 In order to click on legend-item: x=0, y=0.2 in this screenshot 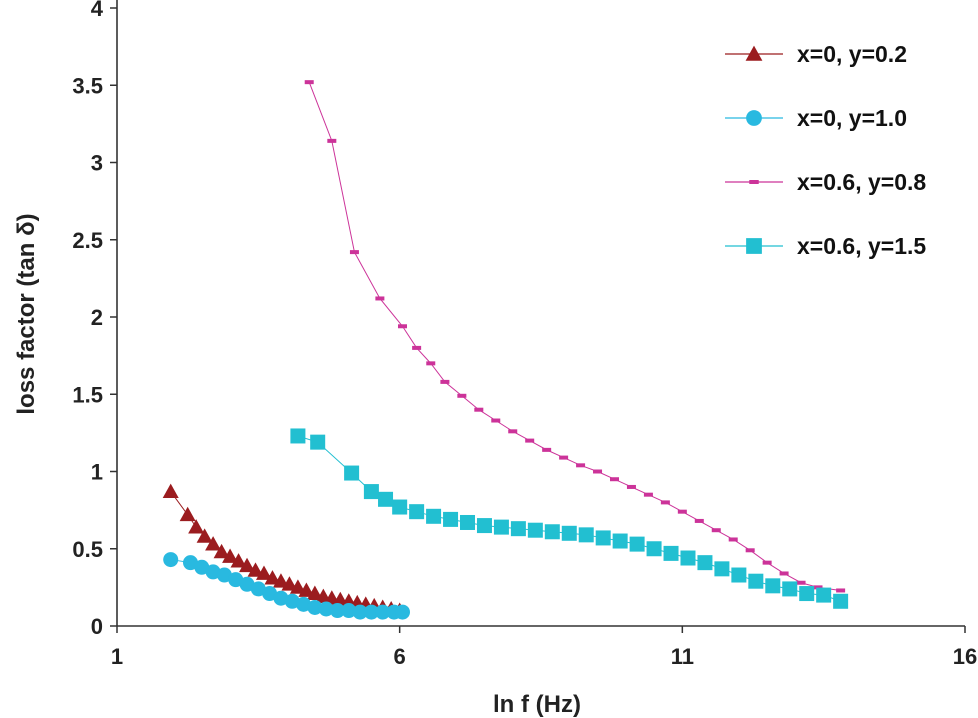, I will do `click(816, 54)`.